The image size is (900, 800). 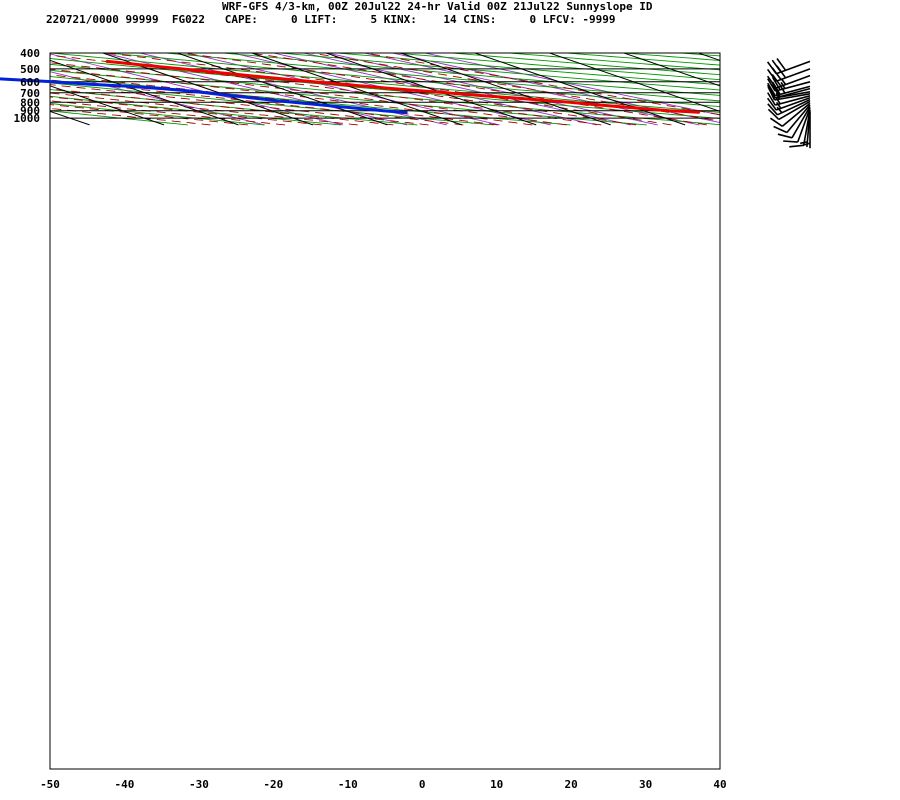 I want to click on temperature-tick-label: 0, so click(x=422, y=784).